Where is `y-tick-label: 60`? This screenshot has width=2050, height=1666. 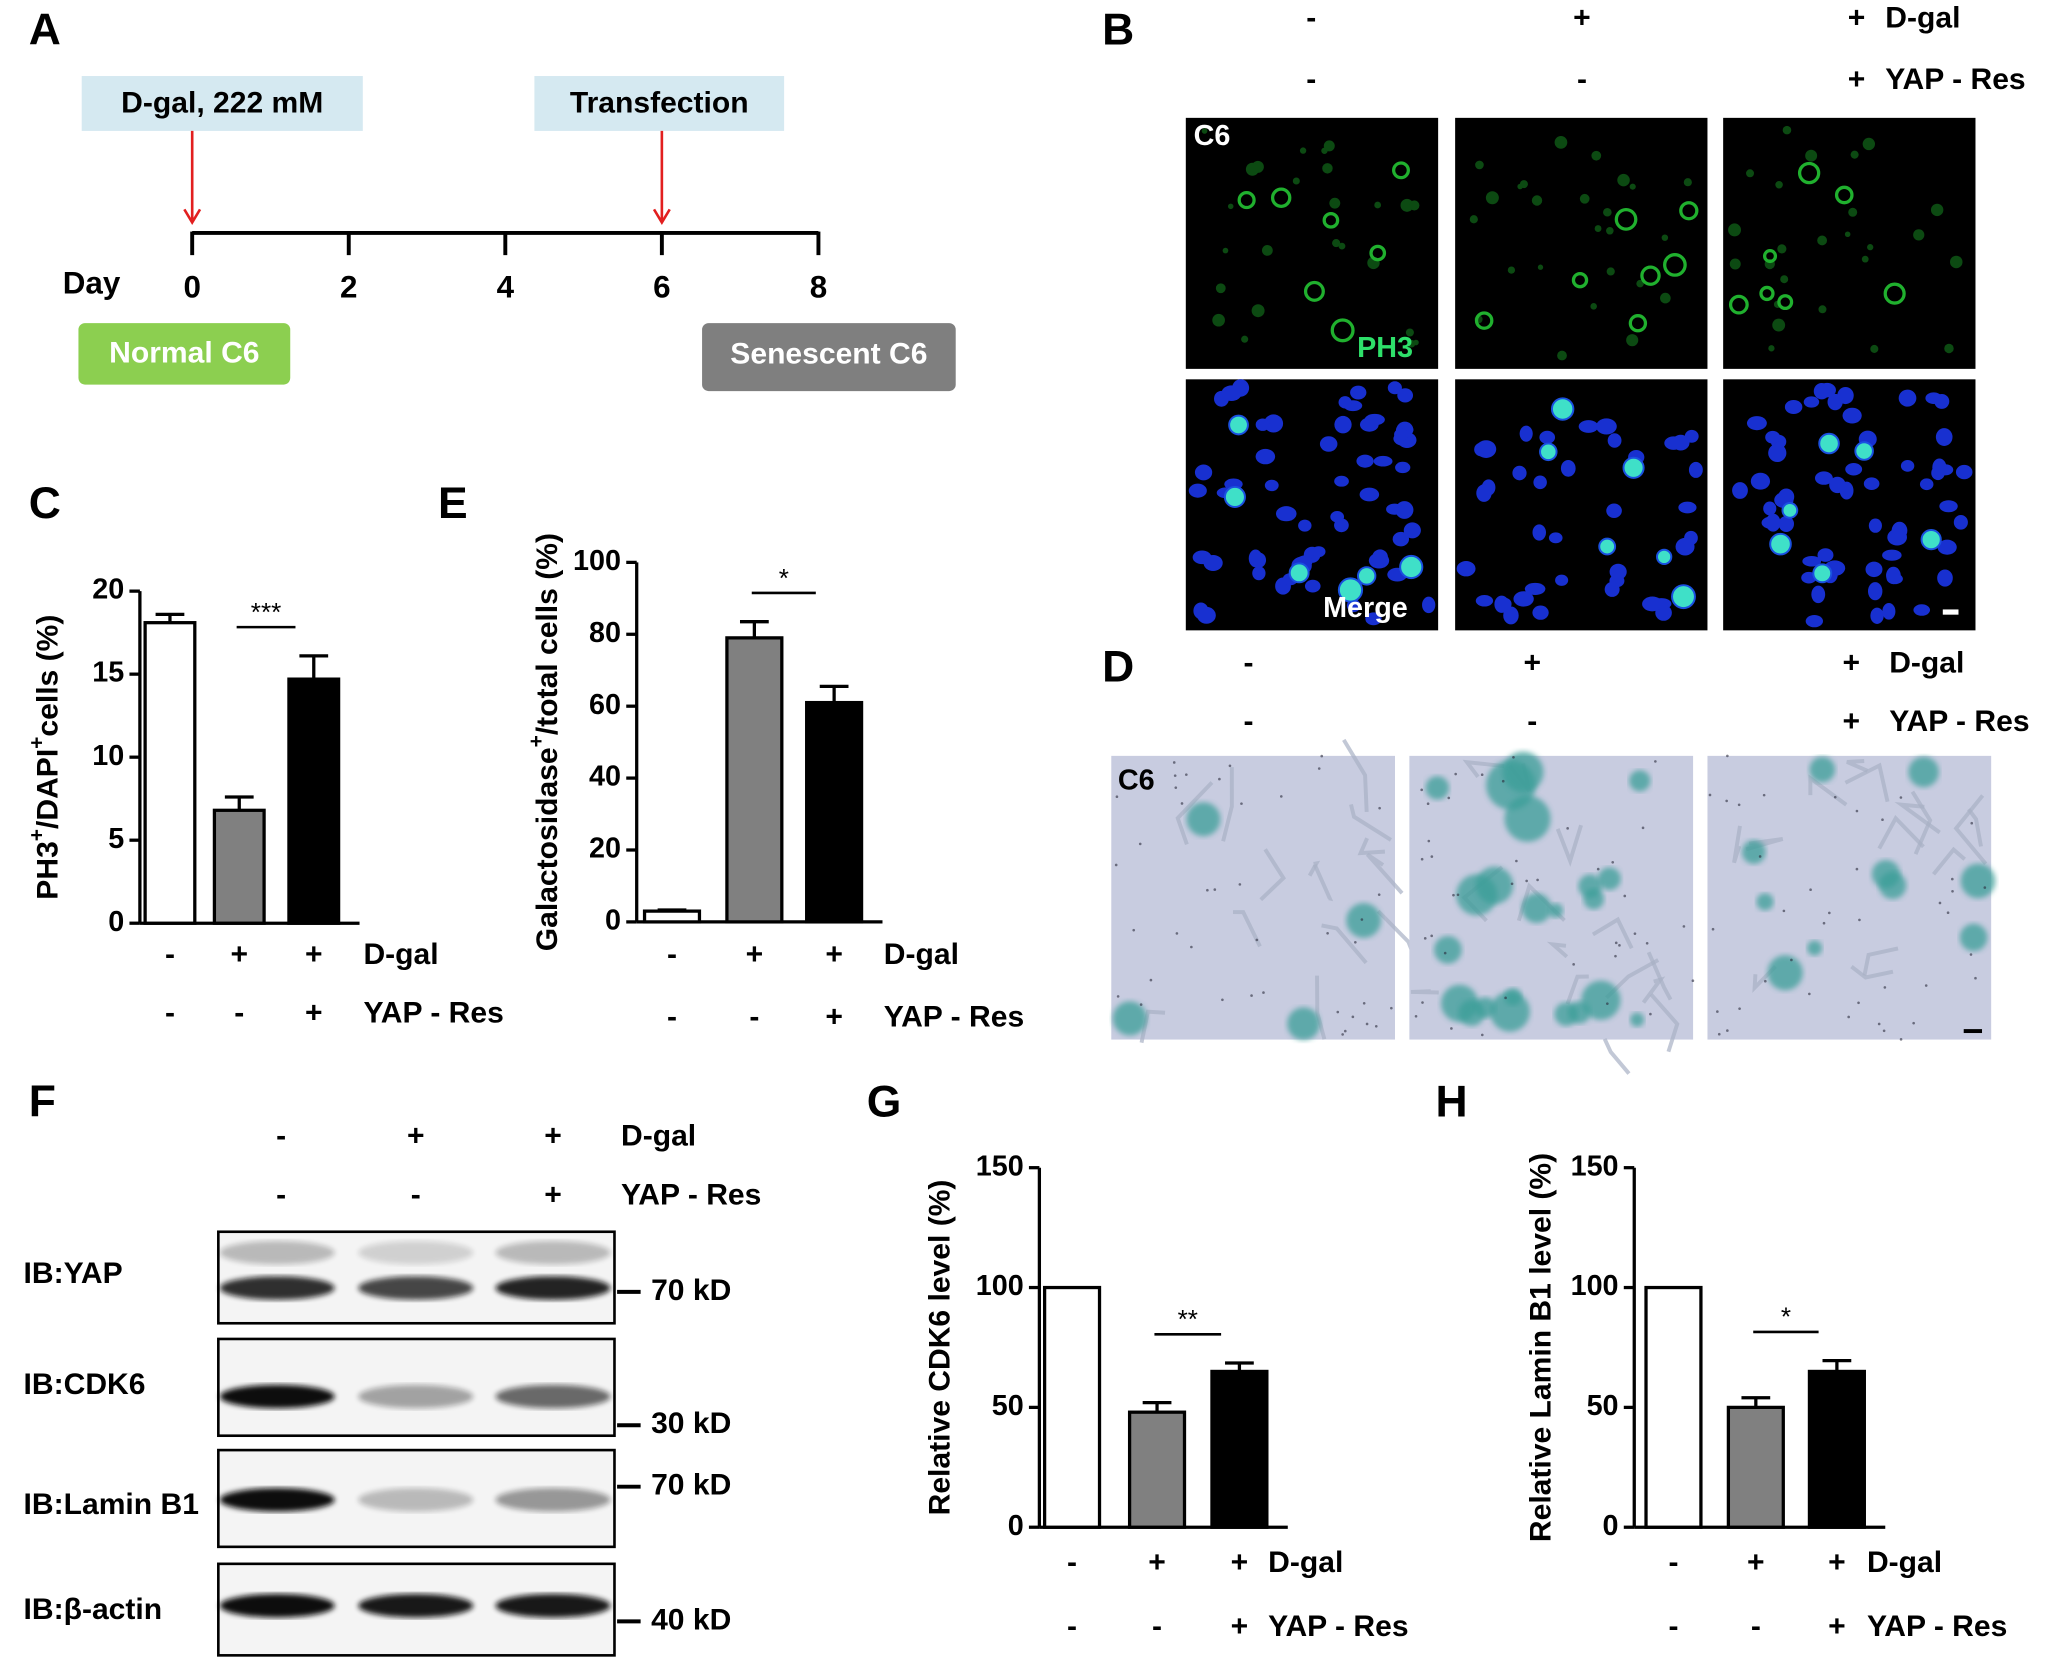 y-tick-label: 60 is located at coordinates (605, 705).